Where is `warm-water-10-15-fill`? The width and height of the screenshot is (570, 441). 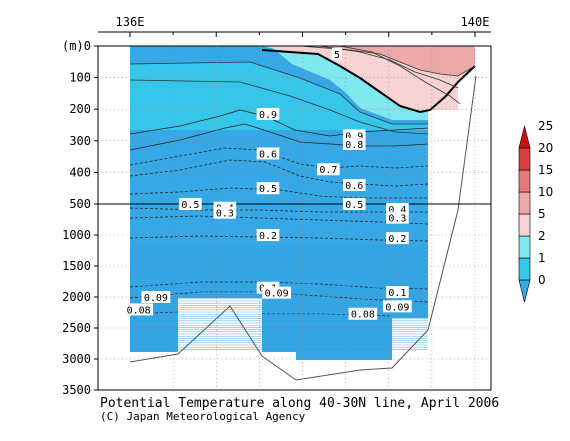 warm-water-10-15-fill is located at coordinates (387, 61).